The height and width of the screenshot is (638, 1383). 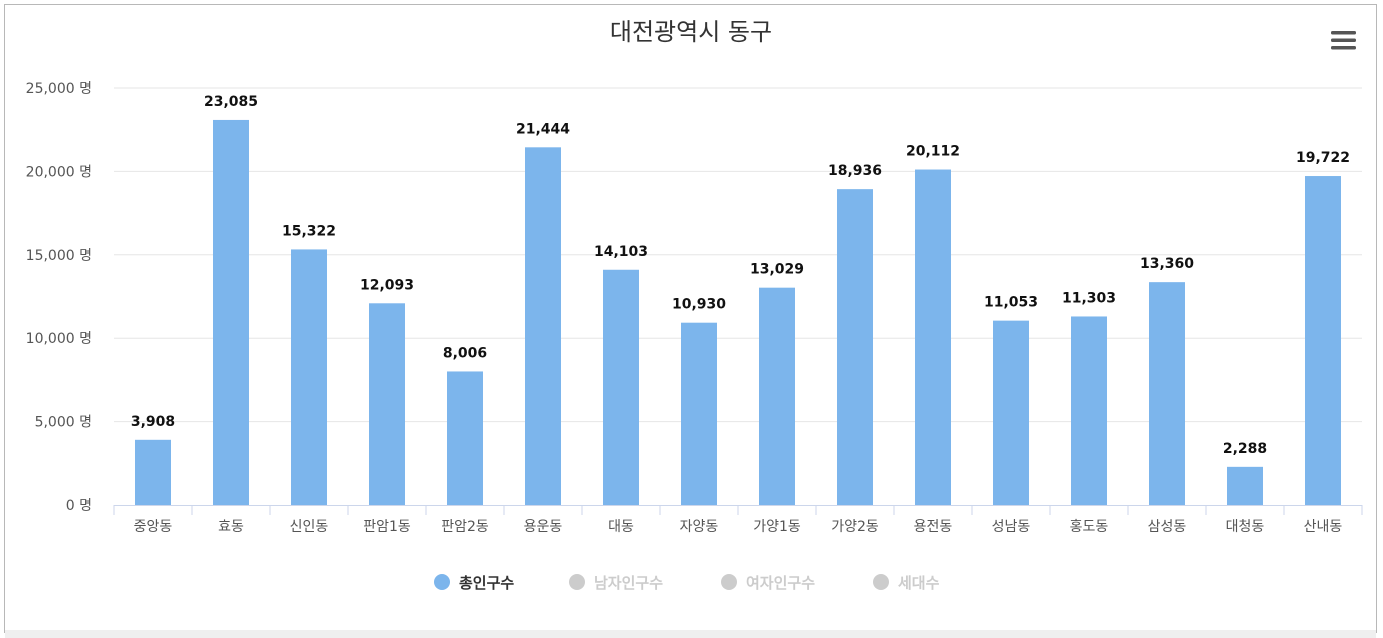 I want to click on y-tick-label: 0 명, so click(x=79, y=506).